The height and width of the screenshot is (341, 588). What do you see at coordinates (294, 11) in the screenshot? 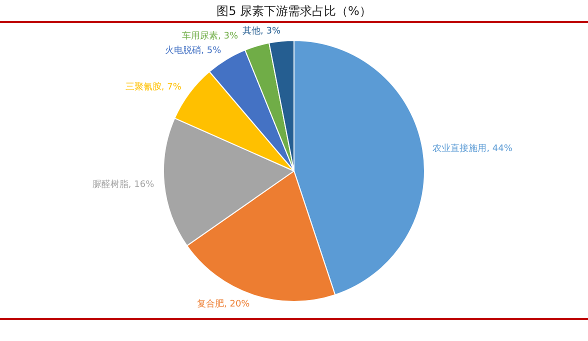
I see `chart-title: 图5 尿素下游需求占比（%）` at bounding box center [294, 11].